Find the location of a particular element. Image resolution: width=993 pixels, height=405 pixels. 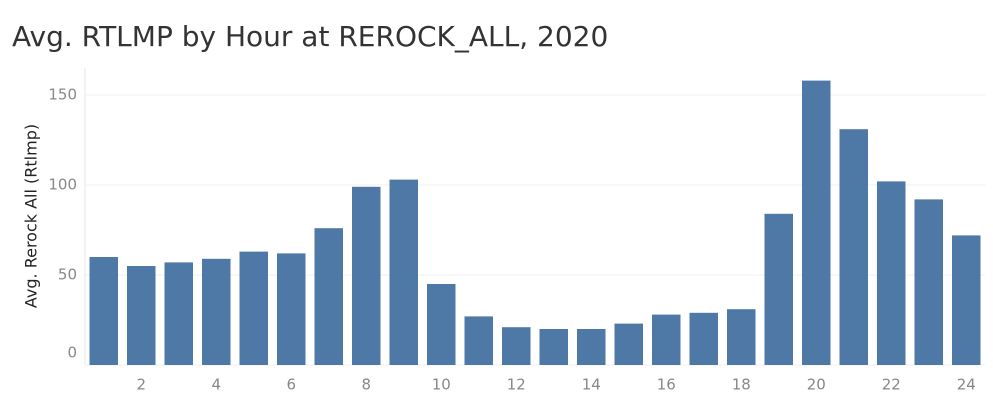

x-tick-label: 10 is located at coordinates (441, 385).